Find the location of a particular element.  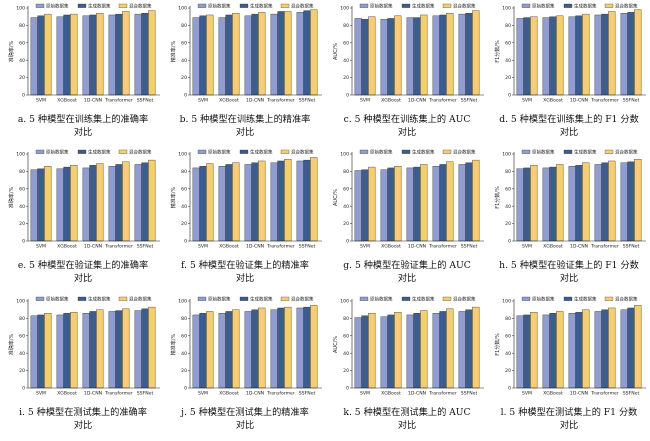

y-axis-label: AUC/% is located at coordinates (336, 197).